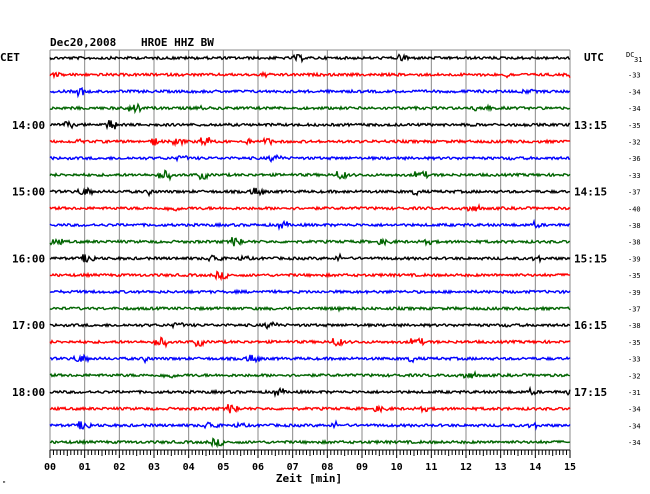  I want to click on left-hour-label: 14:00, so click(28, 125).